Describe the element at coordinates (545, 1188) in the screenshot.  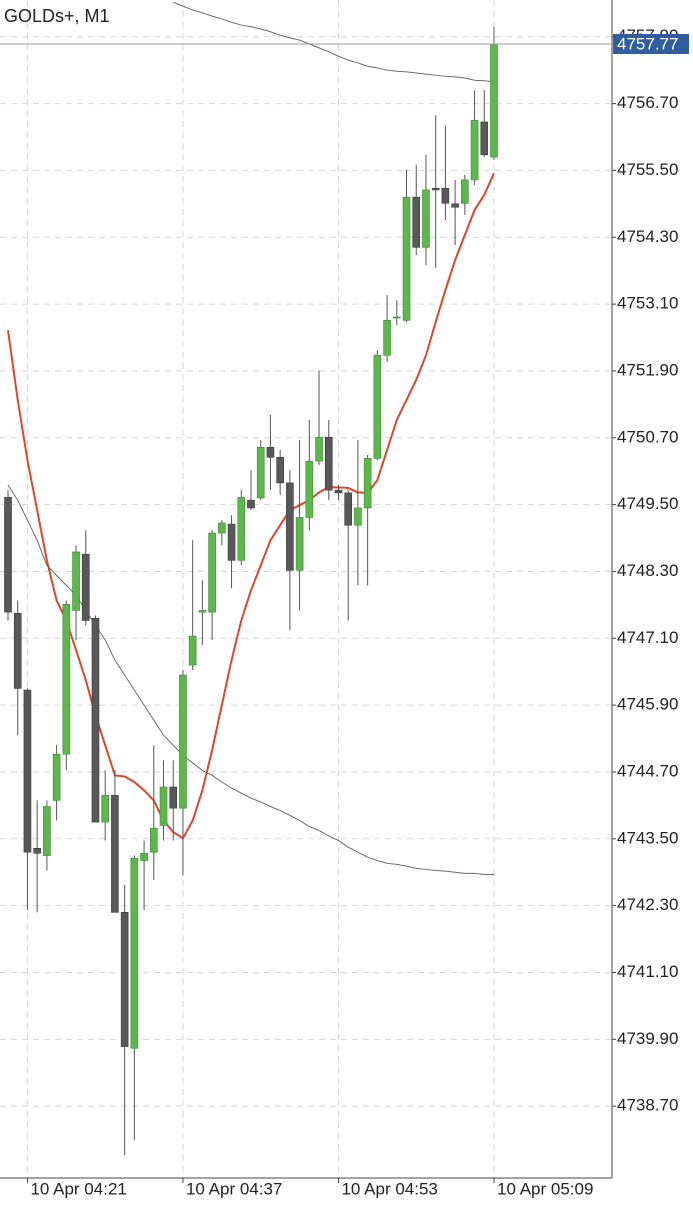
I see `x-tick-label: 10 Apr 05:09` at that location.